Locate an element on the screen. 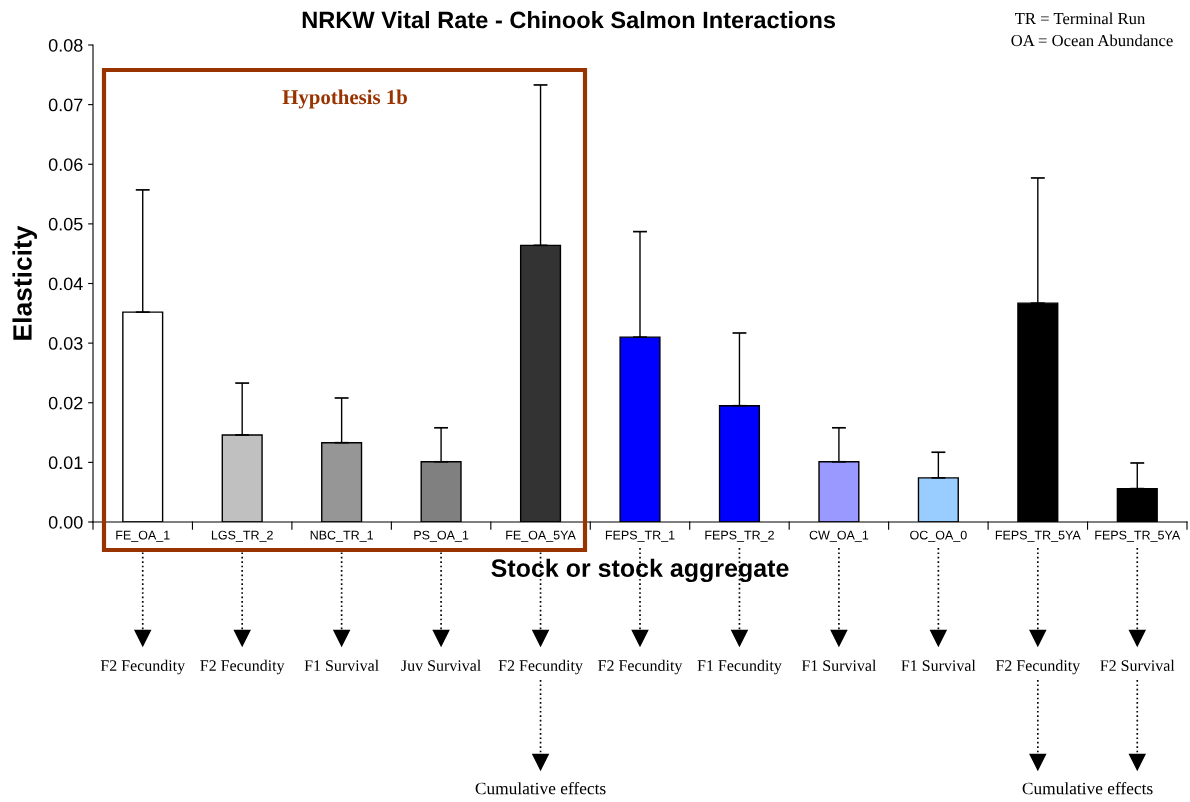 This screenshot has width=1190, height=802. y-axis-title: Elasticity is located at coordinates (25, 282).